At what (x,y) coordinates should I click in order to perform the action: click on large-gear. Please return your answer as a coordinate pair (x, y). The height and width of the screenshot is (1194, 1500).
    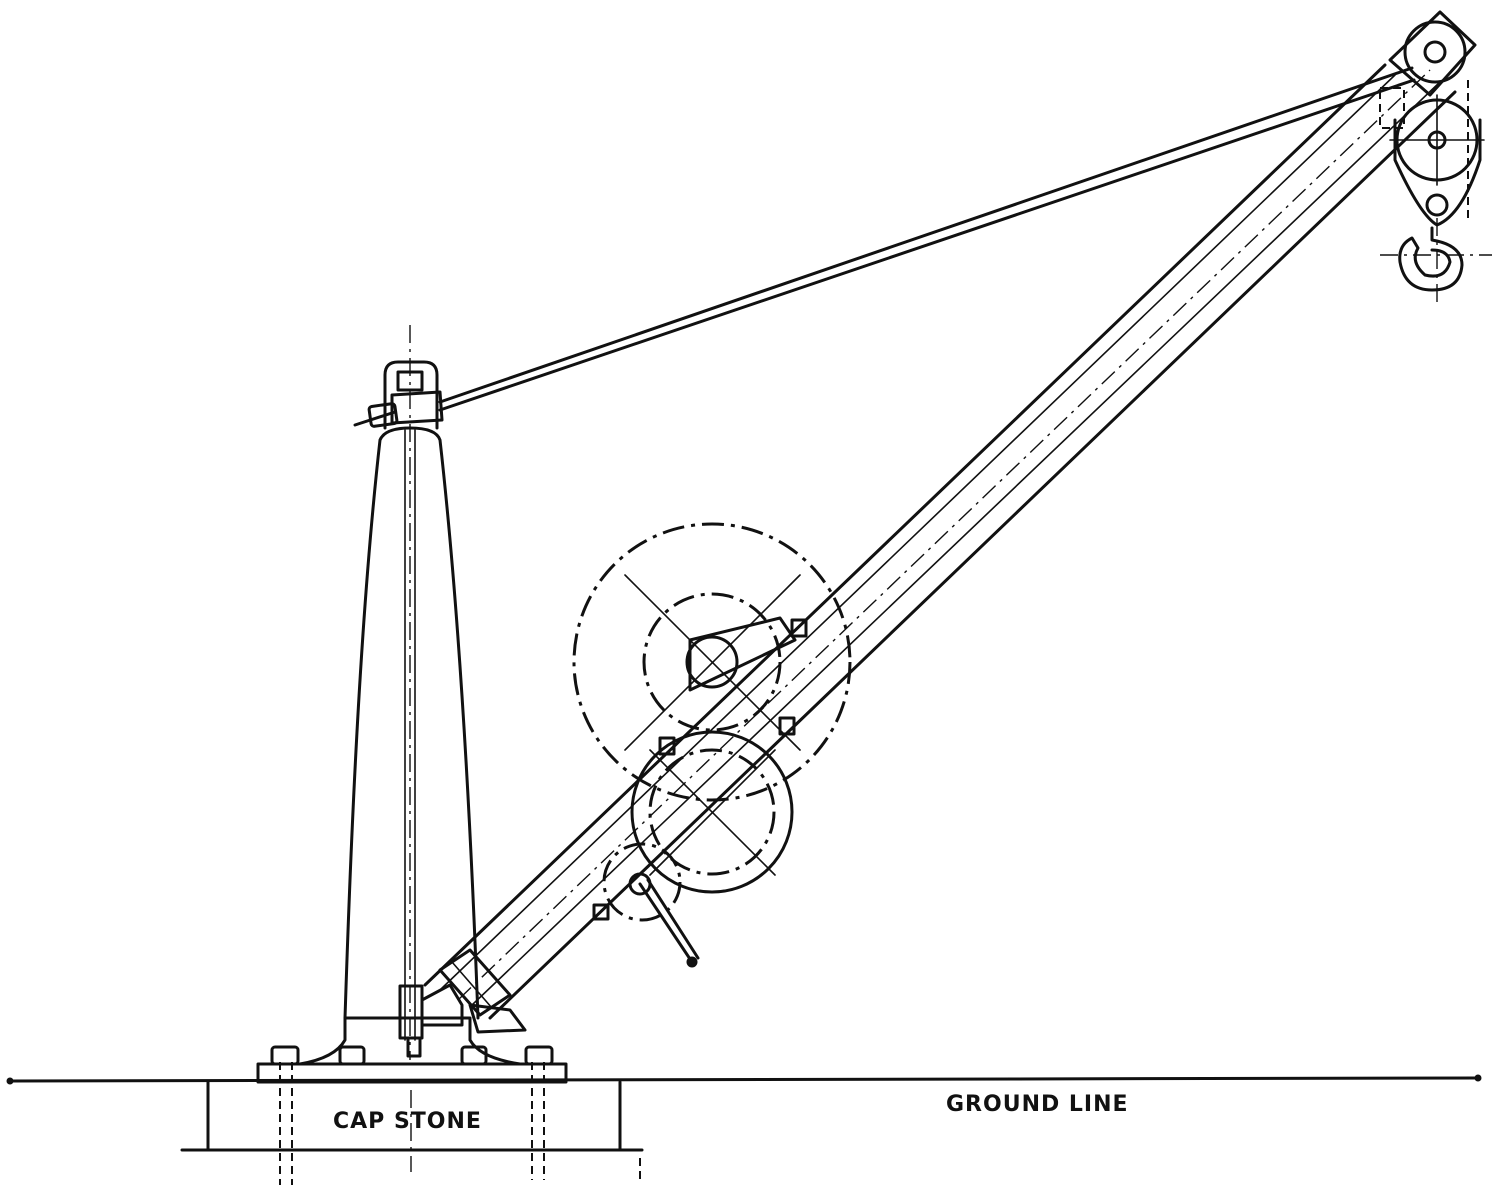
    Looking at the image, I should click on (712, 662).